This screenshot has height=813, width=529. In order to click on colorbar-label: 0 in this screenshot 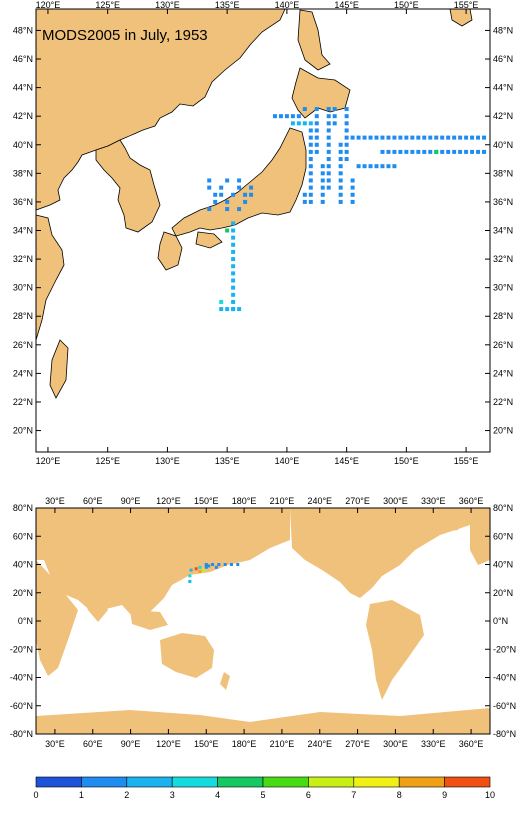, I will do `click(35, 795)`.